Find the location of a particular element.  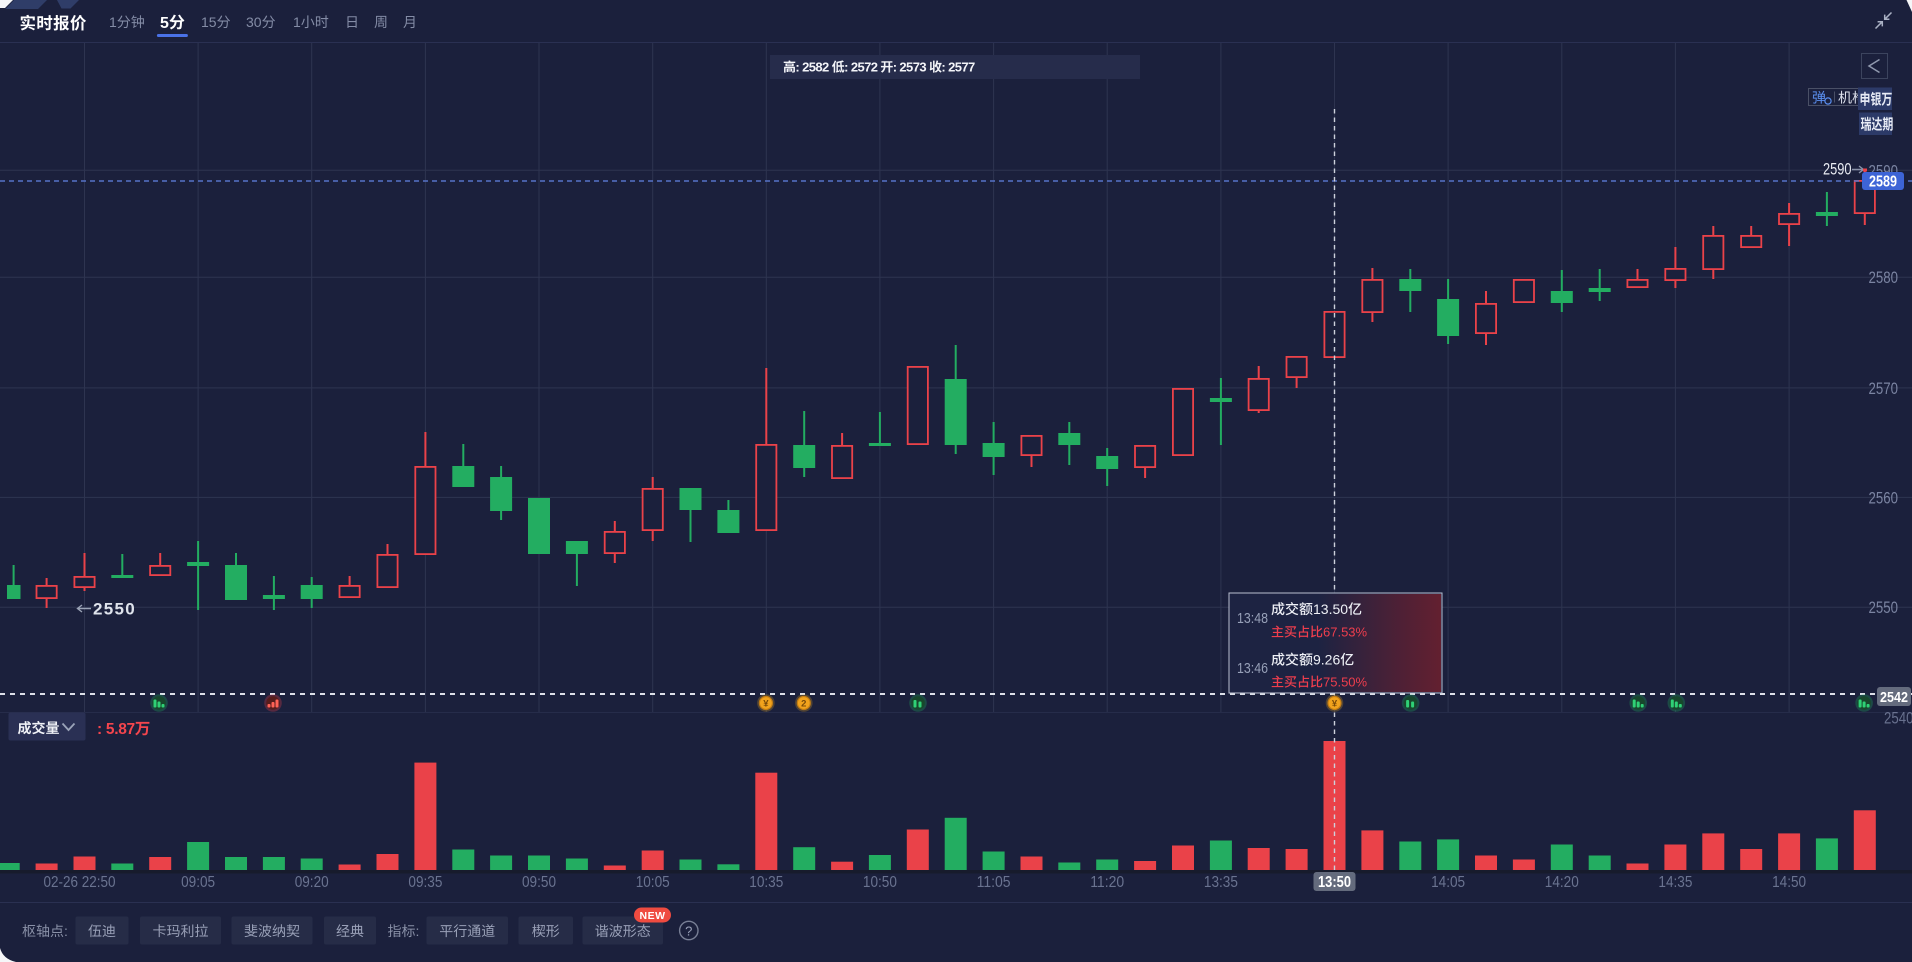

svg-text: 11:05 is located at coordinates (994, 882).